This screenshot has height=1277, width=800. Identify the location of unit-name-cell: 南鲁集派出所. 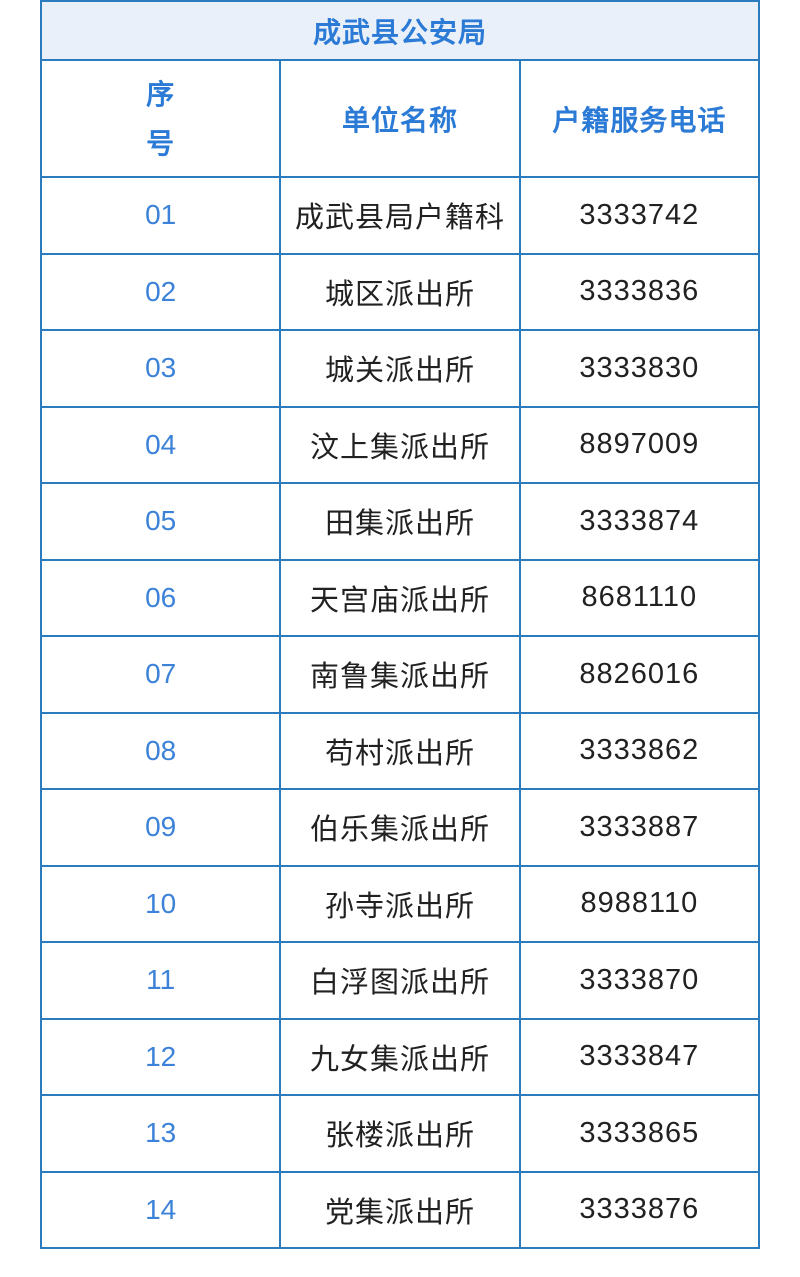
(400, 674).